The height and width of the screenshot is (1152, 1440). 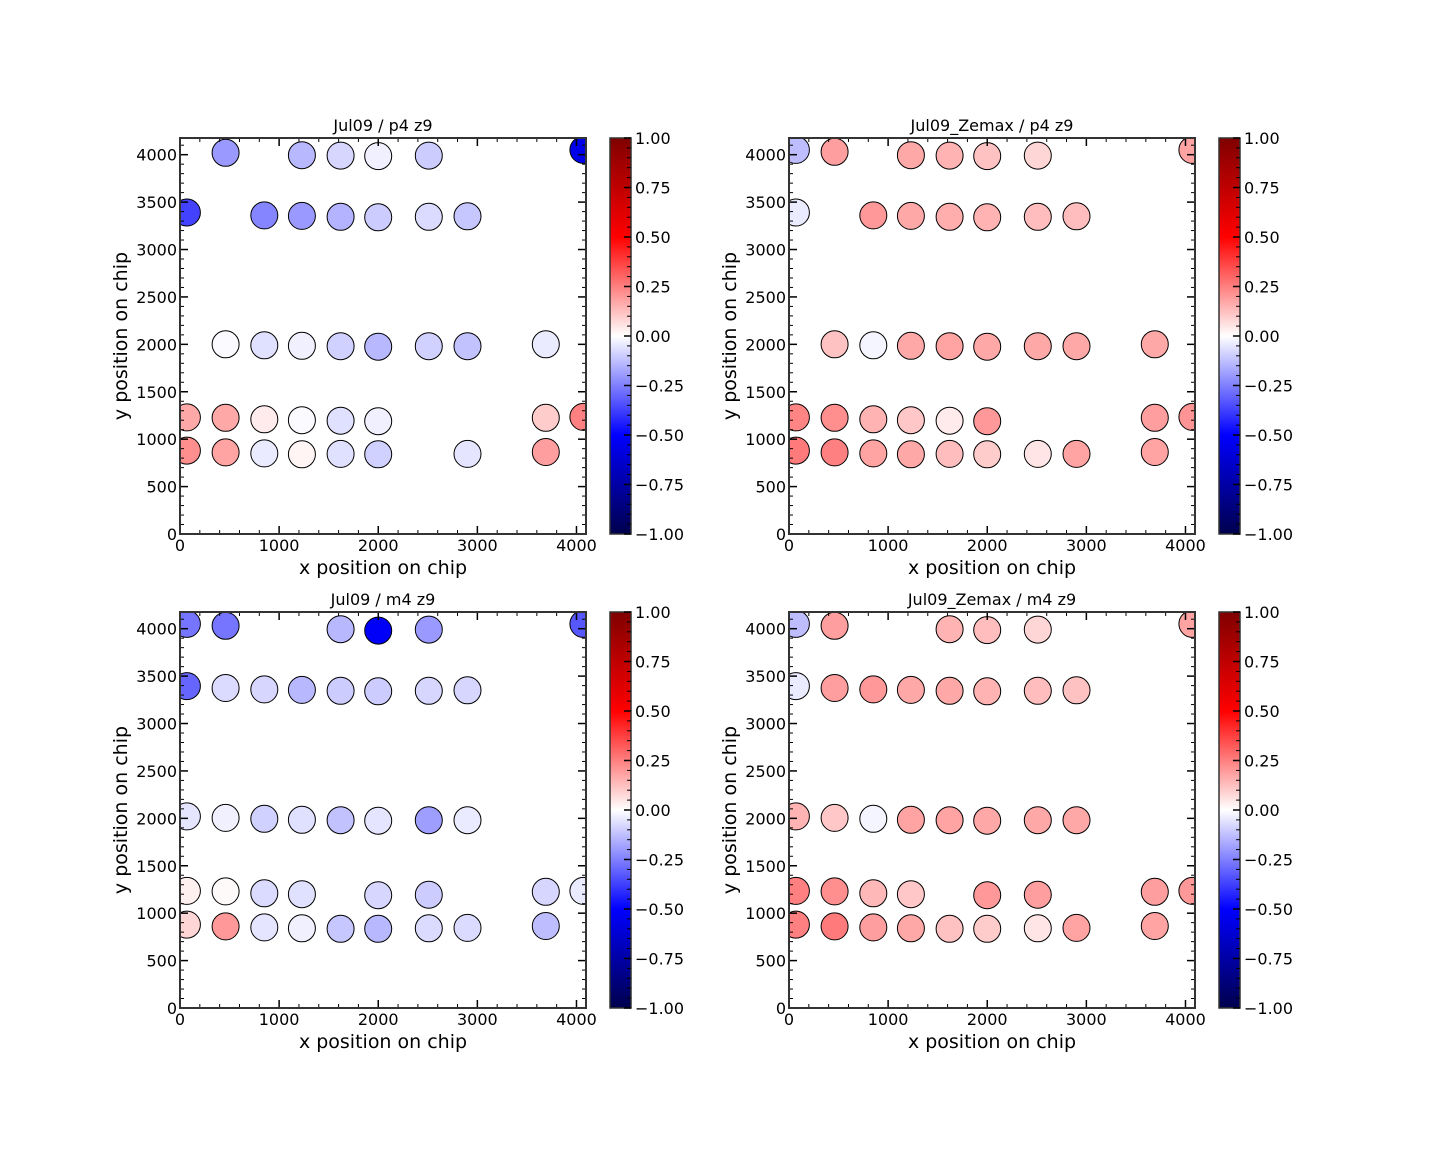 I want to click on x-axis-label: x position on chip, so click(x=992, y=1042).